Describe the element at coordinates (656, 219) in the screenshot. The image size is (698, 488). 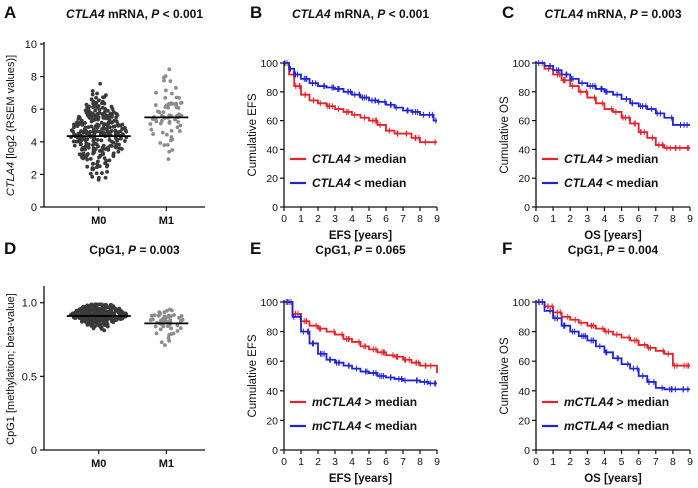
I see `x-tick-label: 7` at that location.